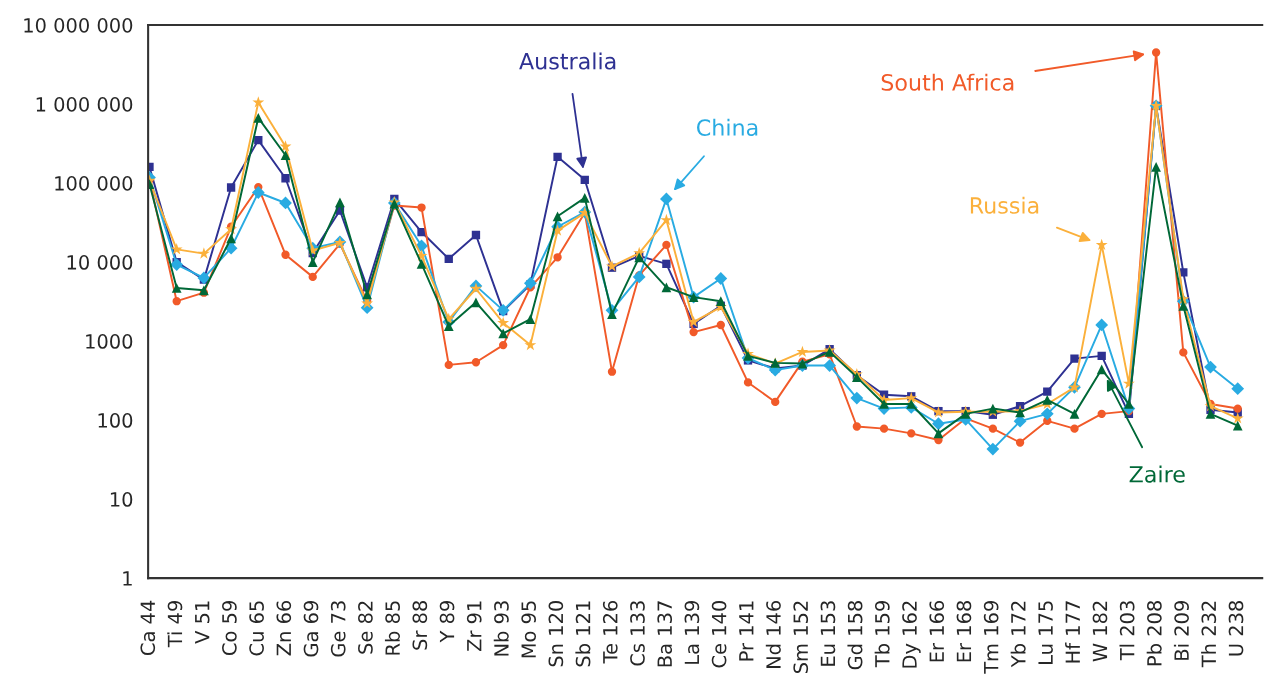  What do you see at coordinates (529, 629) in the screenshot?
I see `x-tick-label: Mo 95` at bounding box center [529, 629].